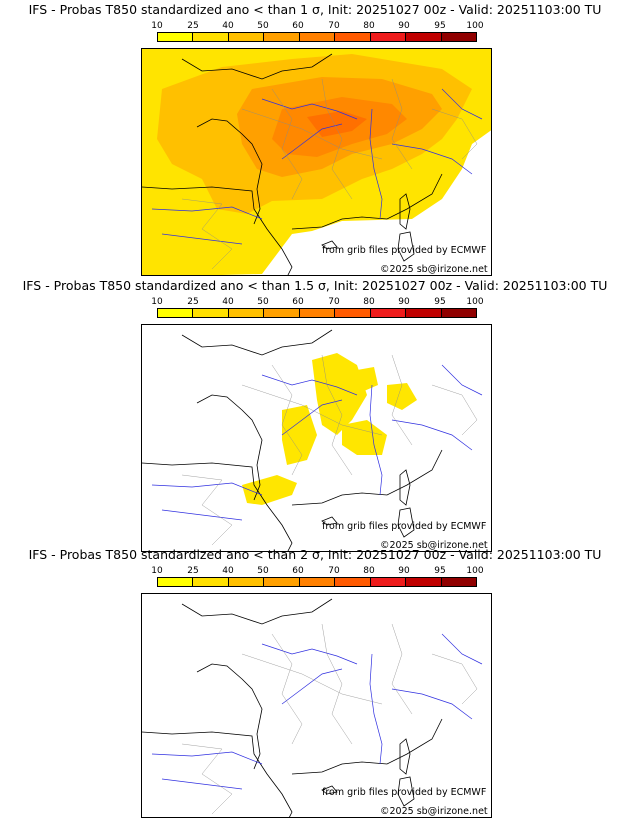 Image resolution: width=630 pixels, height=828 pixels. Describe the element at coordinates (369, 26) in the screenshot. I see `colorbar-tick: 80` at that location.